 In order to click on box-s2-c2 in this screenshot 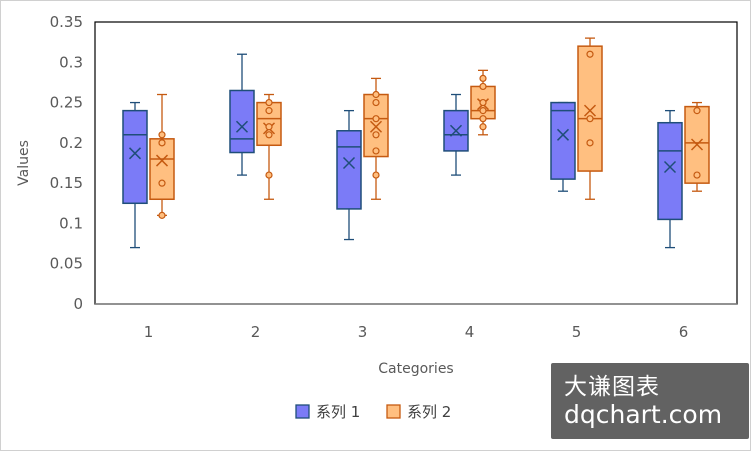, I will do `click(269, 146)`.